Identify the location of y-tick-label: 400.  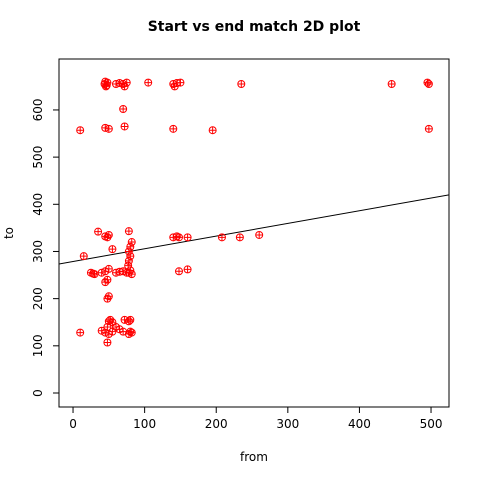
(38, 204).